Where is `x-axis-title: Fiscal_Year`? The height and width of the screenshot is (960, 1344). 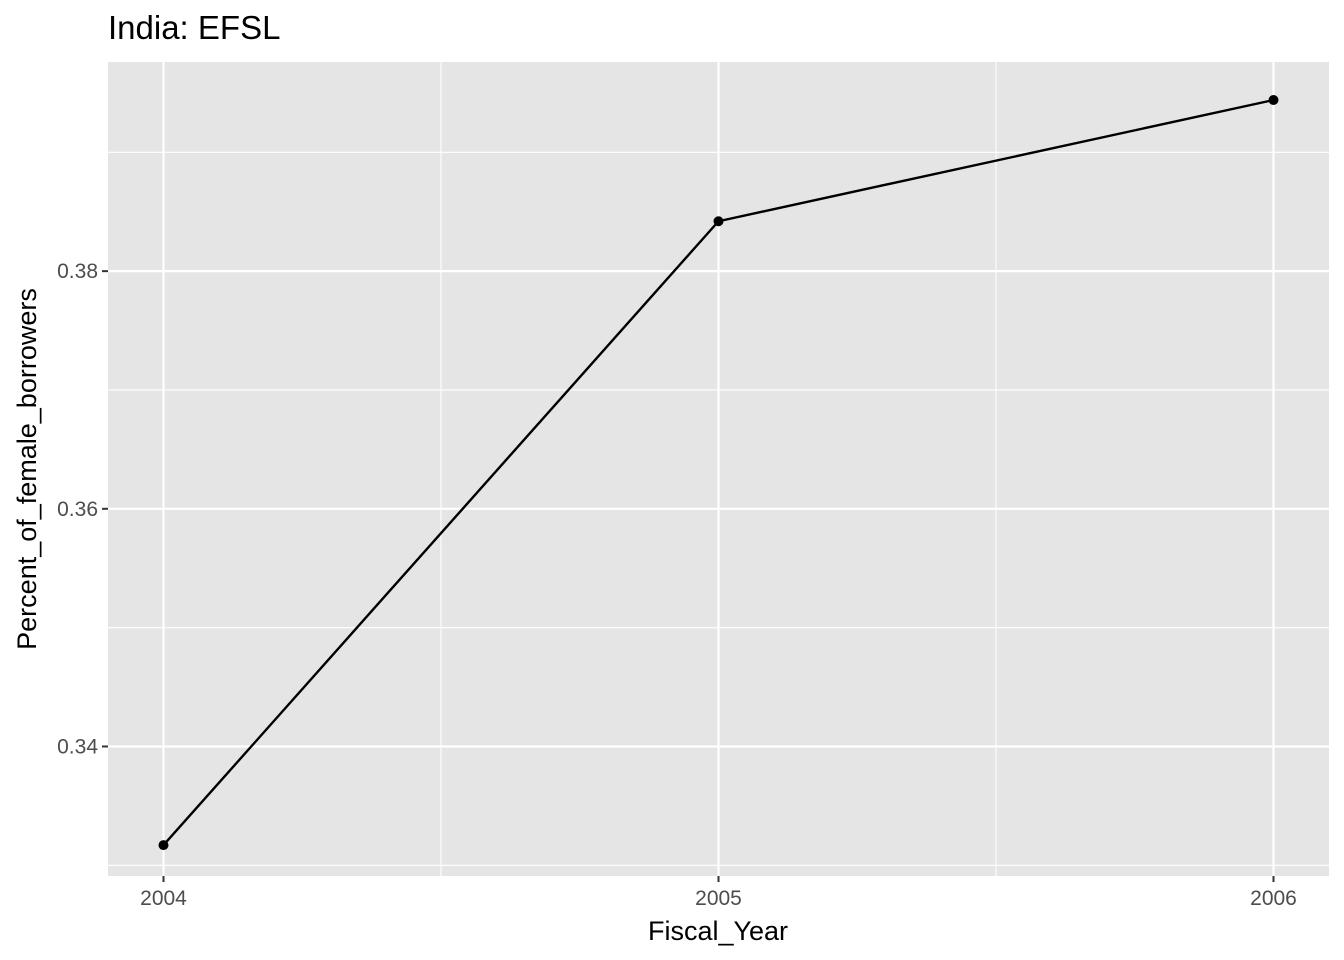
x-axis-title: Fiscal_Year is located at coordinates (718, 931).